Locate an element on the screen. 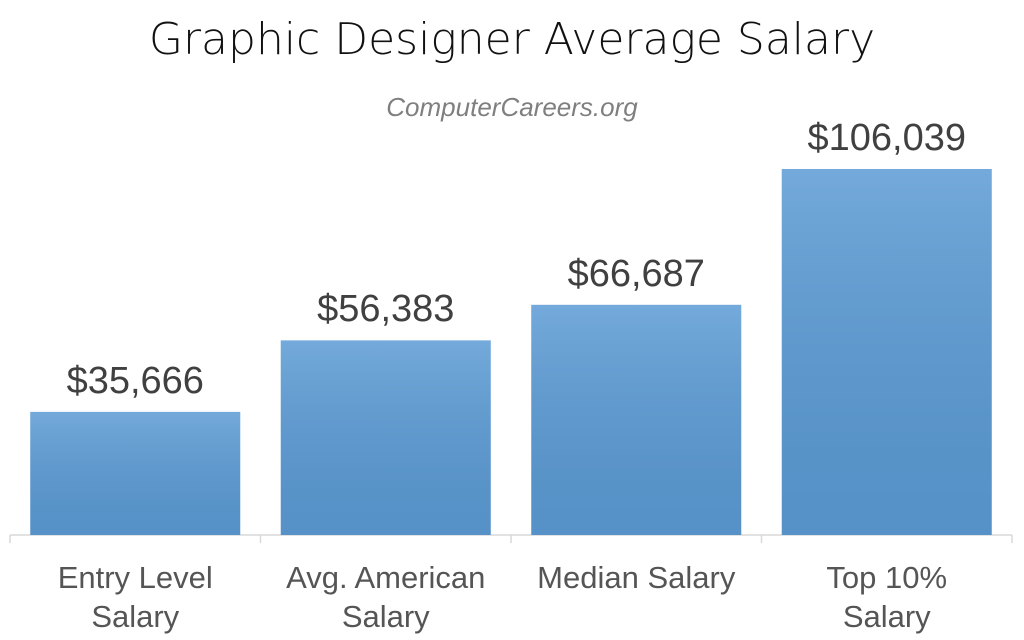 The height and width of the screenshot is (640, 1024). value-label: $35,666 is located at coordinates (135, 380).